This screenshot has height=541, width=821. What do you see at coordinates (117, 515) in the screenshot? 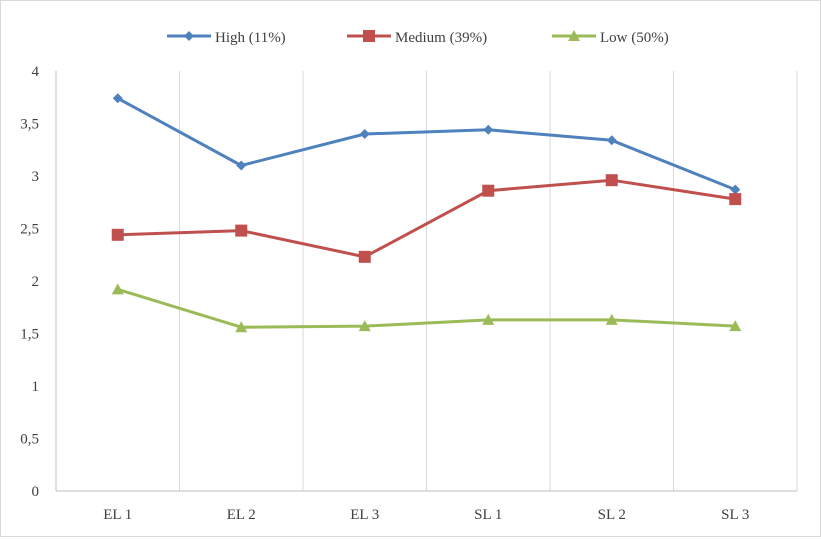
I see `x-tick-label: EL 1` at bounding box center [117, 515].